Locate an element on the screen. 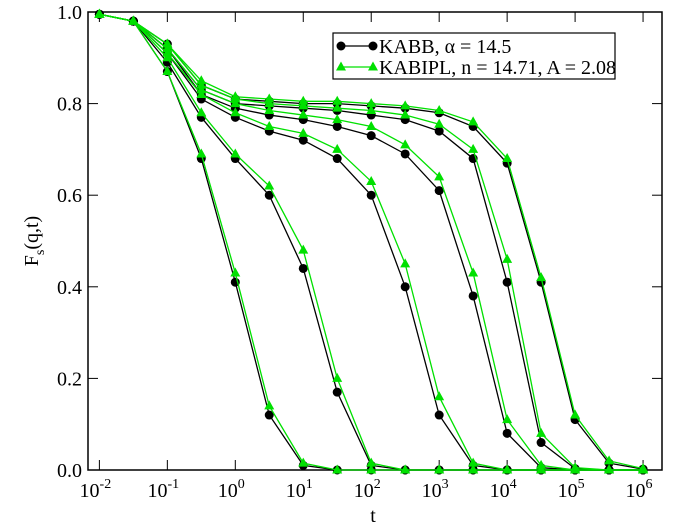 This screenshot has height=527, width=674. x-tick-exponent: -2 is located at coordinates (106, 484).